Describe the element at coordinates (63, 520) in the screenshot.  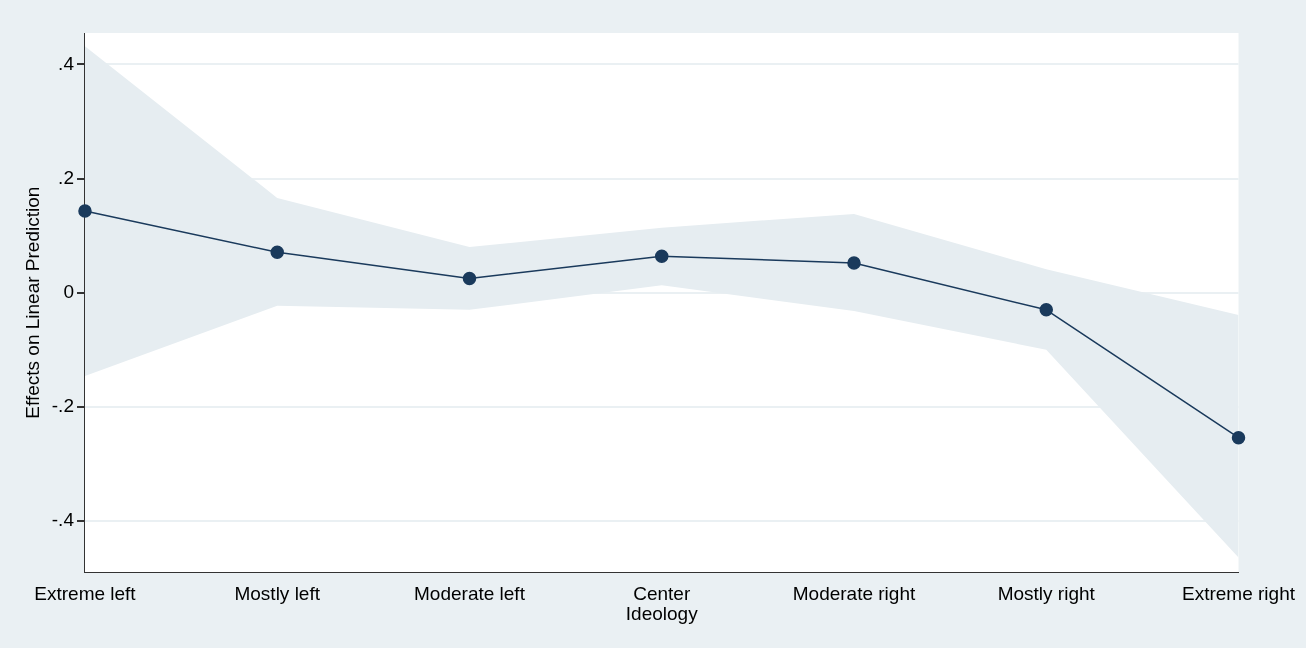
I see `y-tick-label: -.4` at that location.